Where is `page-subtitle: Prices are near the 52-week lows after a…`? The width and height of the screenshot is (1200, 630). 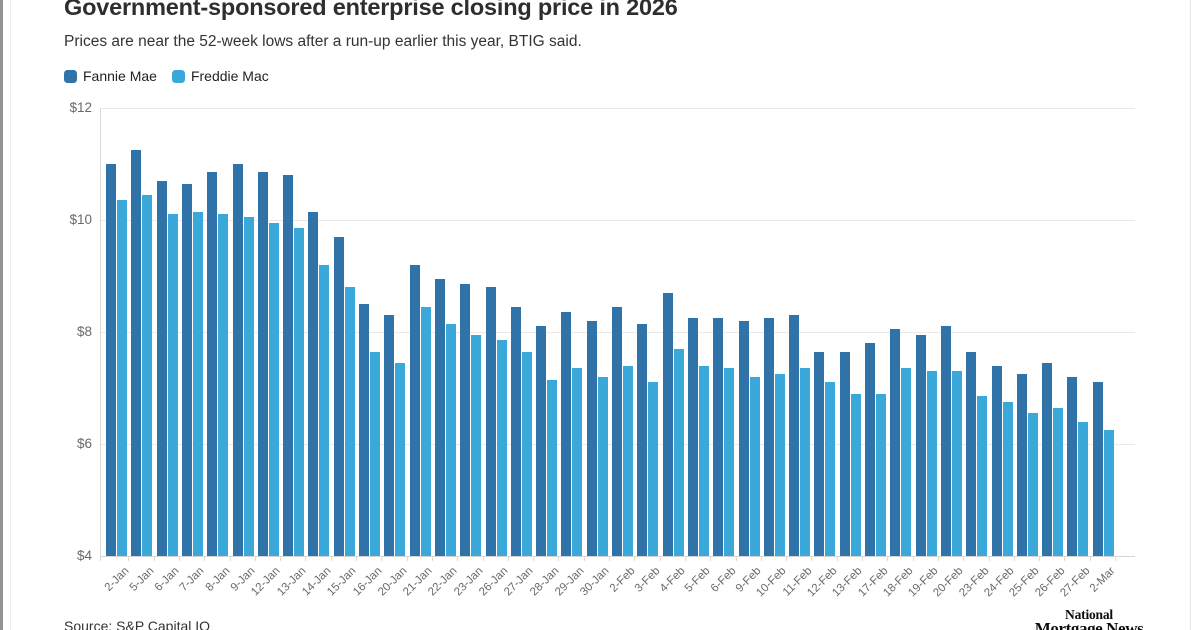 page-subtitle: Prices are near the 52-week lows after a… is located at coordinates (323, 41).